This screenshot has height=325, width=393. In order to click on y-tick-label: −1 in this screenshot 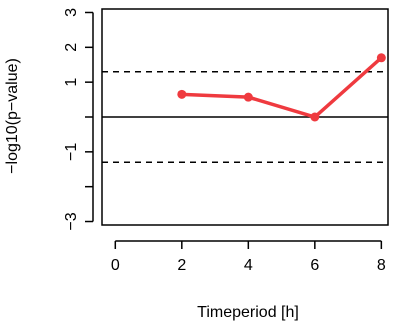, I will do `click(71, 152)`.